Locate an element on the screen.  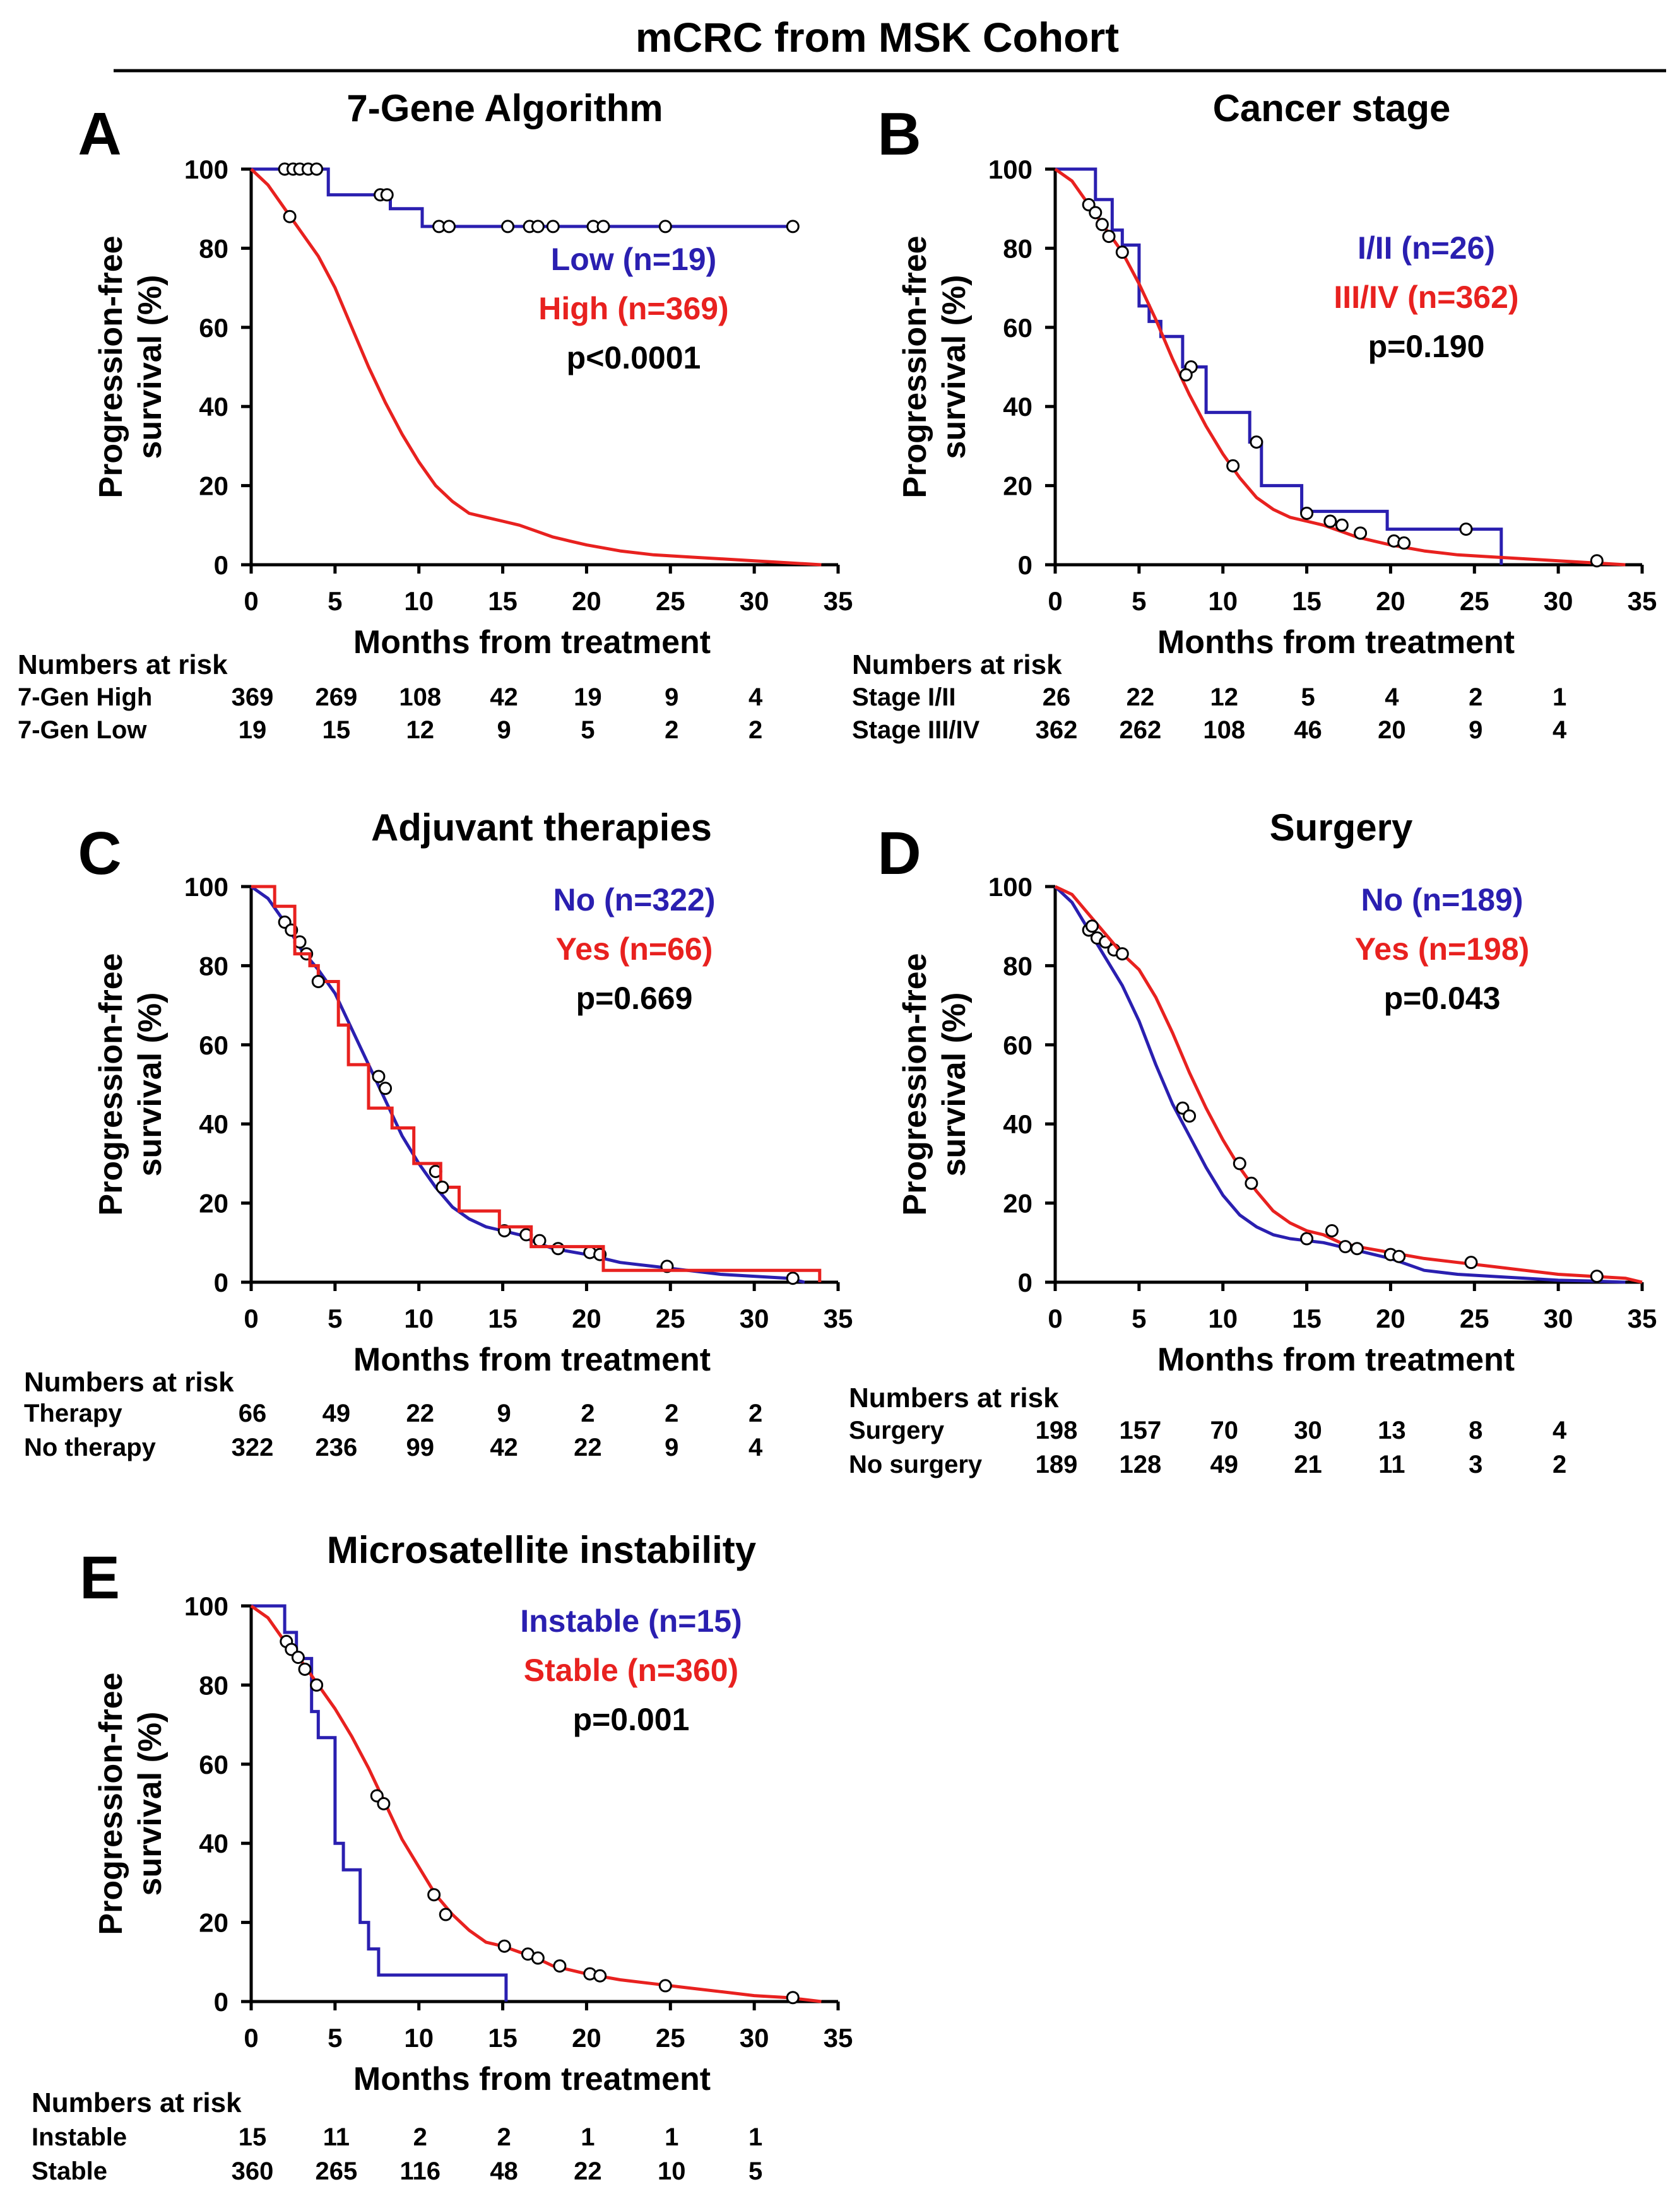
y-tick-label: 0 is located at coordinates (221, 565).